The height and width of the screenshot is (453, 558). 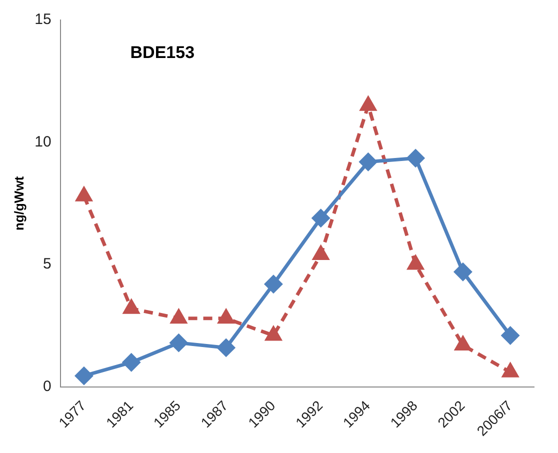 What do you see at coordinates (47, 386) in the screenshot?
I see `y-tick-label: 0` at bounding box center [47, 386].